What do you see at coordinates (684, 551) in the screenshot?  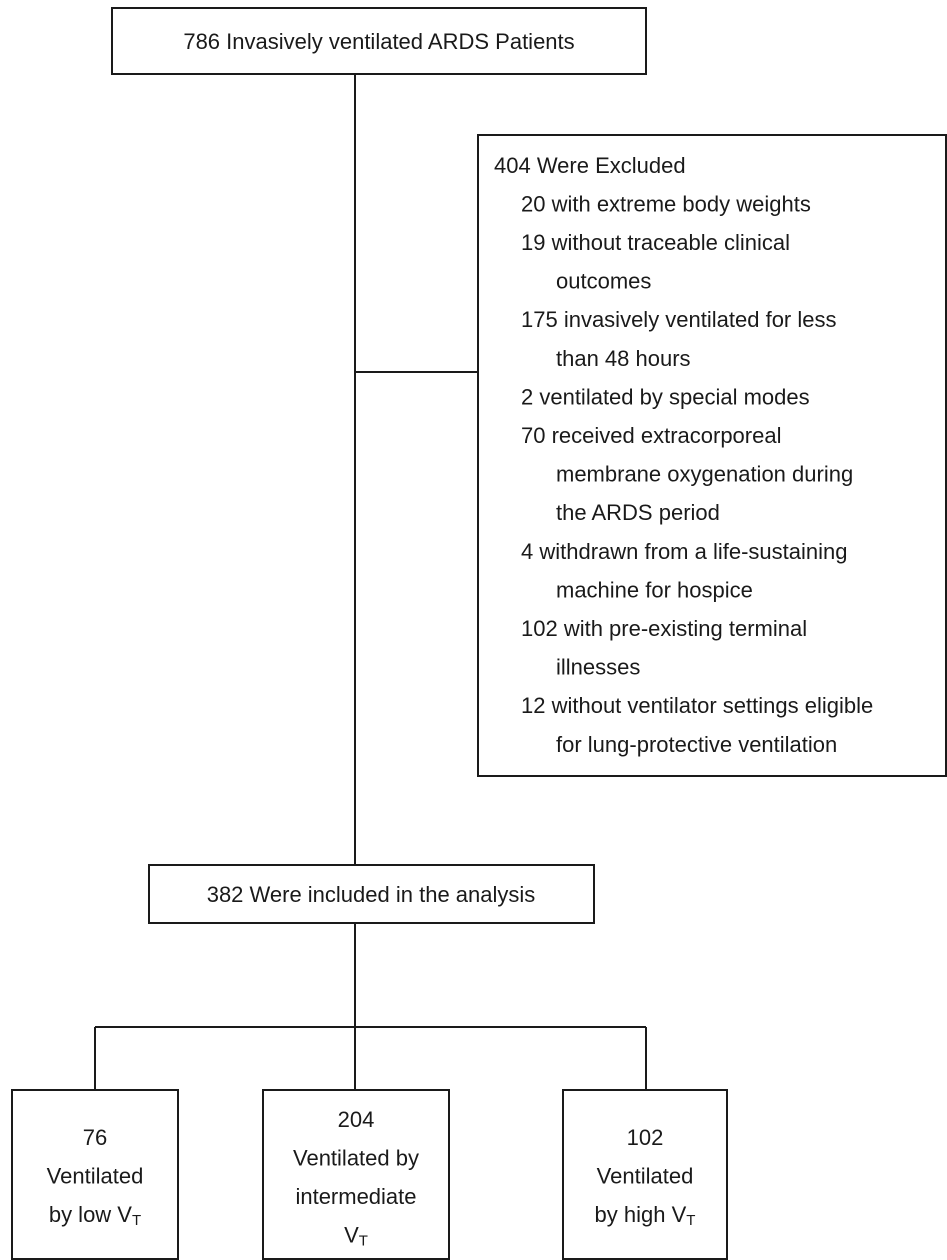 I see `excluded-item: 4 withdrawn from a life-sustaining` at bounding box center [684, 551].